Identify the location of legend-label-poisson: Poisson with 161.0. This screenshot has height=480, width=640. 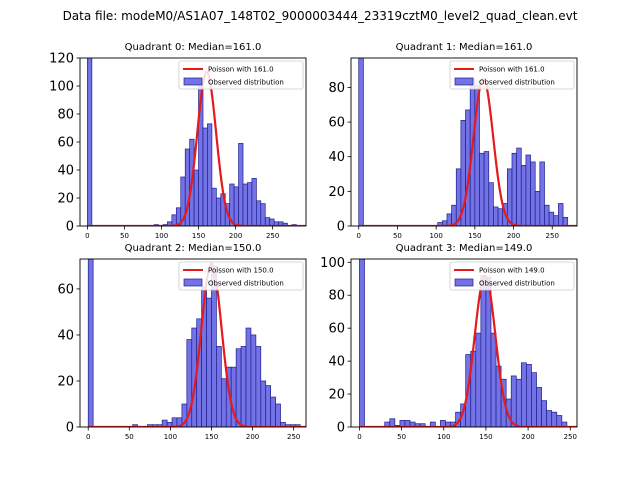
(512, 70).